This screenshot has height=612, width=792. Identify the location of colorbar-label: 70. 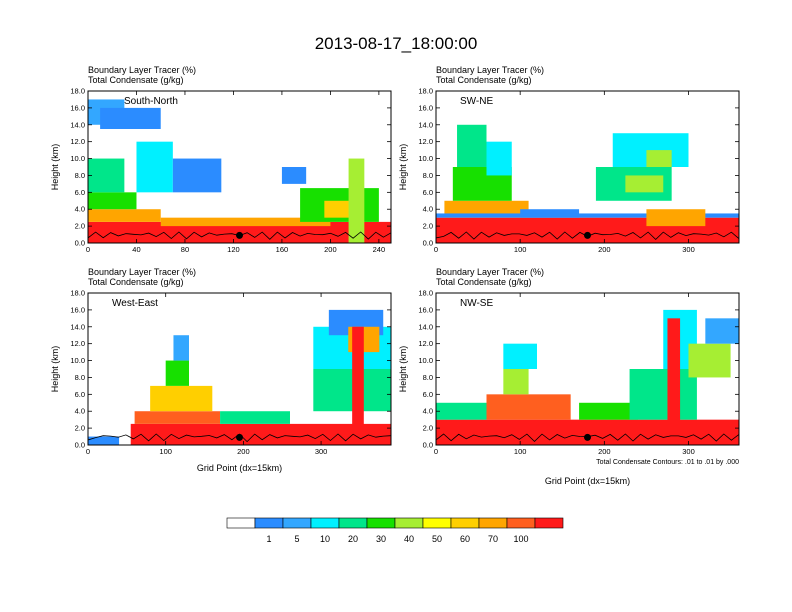
(493, 539).